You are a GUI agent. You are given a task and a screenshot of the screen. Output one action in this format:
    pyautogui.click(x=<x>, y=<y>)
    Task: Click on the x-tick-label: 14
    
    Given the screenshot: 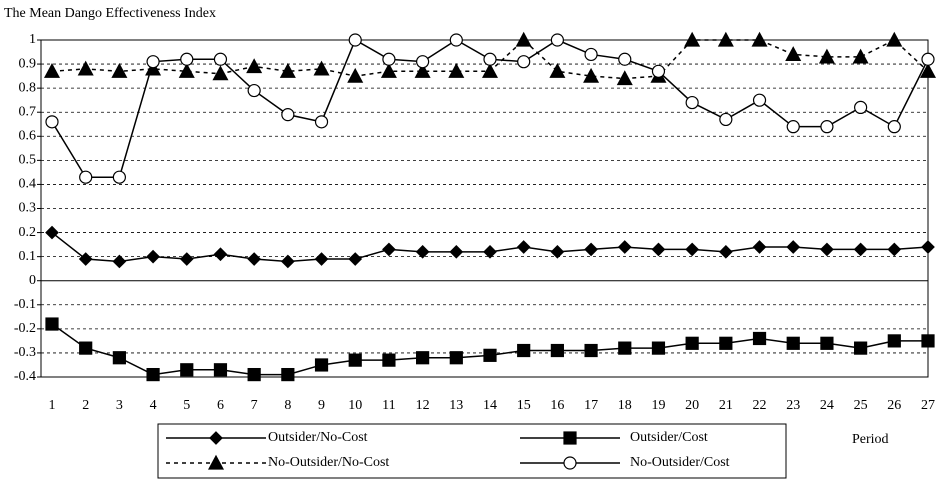 What is the action you would take?
    pyautogui.click(x=490, y=405)
    